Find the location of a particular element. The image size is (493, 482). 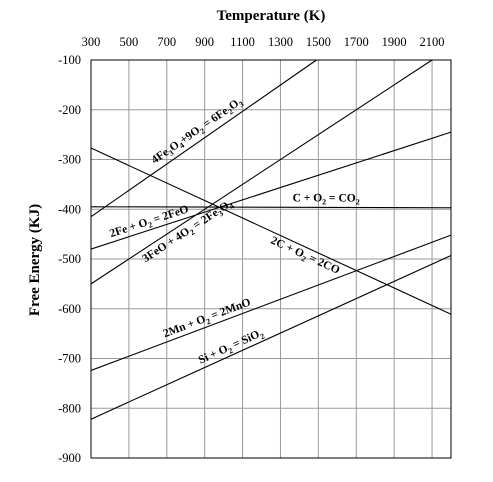

y-tick-label: -900 is located at coordinates (69, 458).